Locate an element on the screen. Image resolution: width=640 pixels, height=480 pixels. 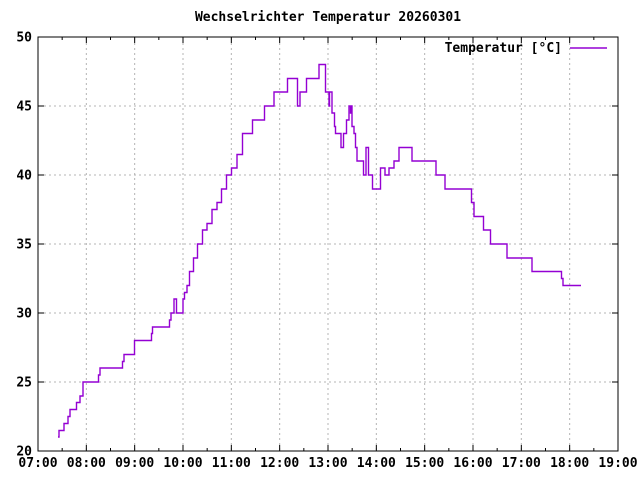
x-tick-label: 08:00 is located at coordinates (86, 463).